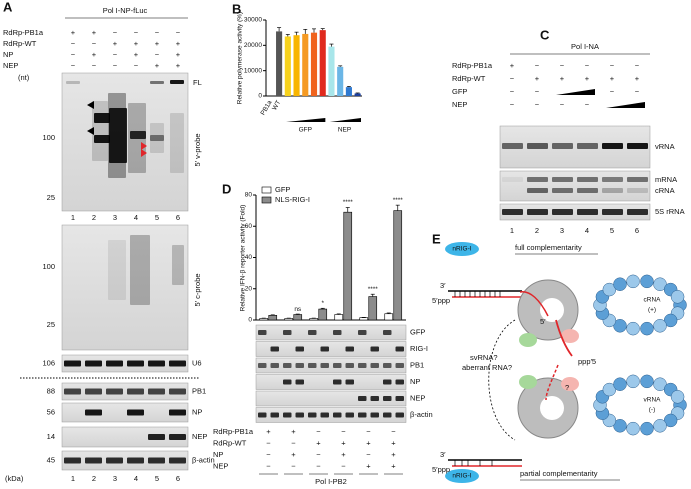  I want to click on y-tick-label: 60, so click(249, 226).